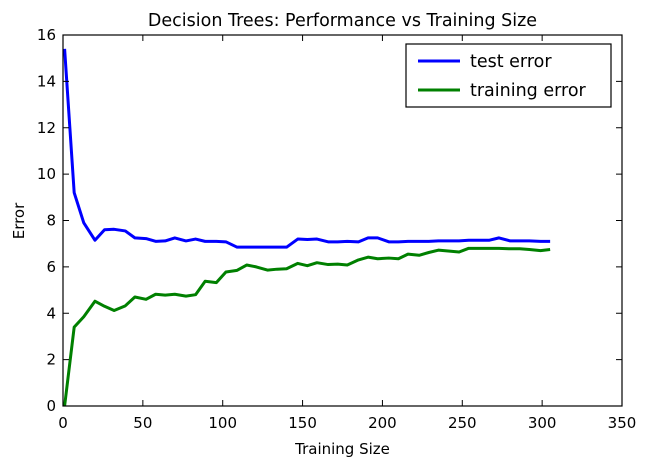  I want to click on x-tick-label: 150, so click(302, 423).